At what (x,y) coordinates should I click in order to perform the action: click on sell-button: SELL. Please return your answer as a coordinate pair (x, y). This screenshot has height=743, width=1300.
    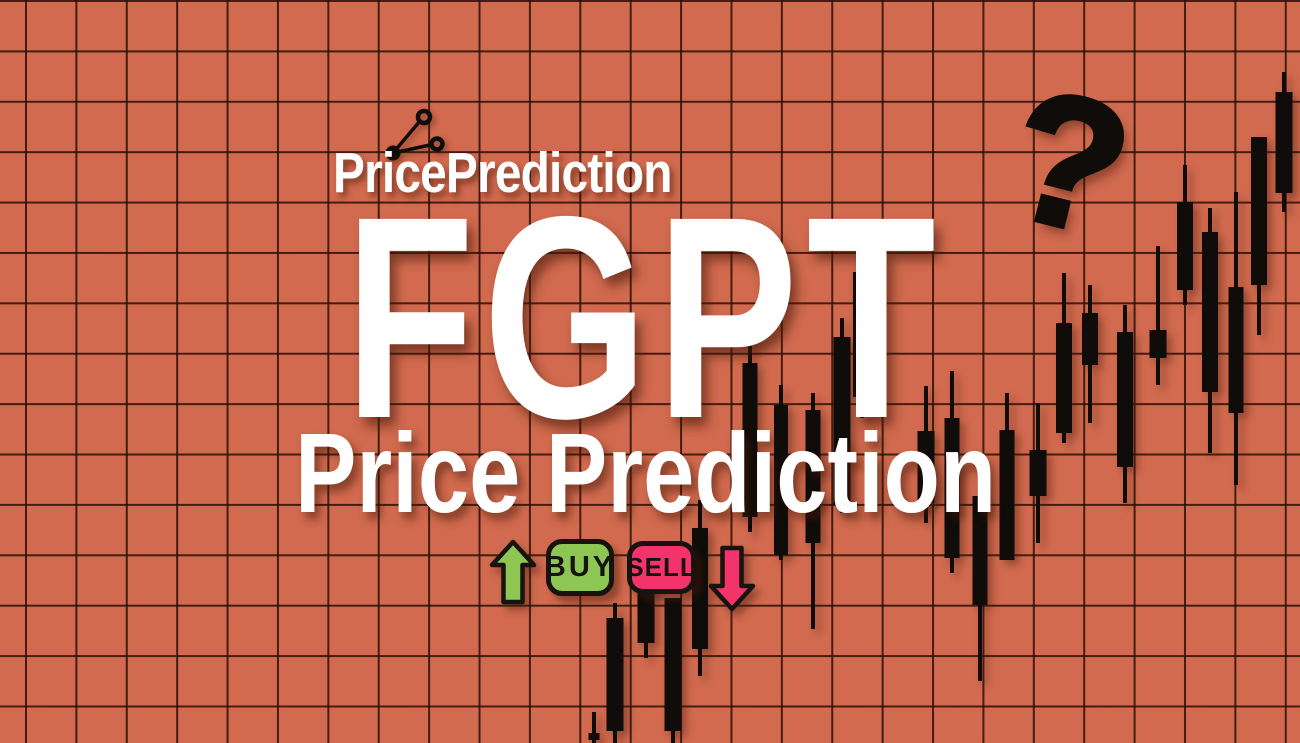
    Looking at the image, I should click on (661, 567).